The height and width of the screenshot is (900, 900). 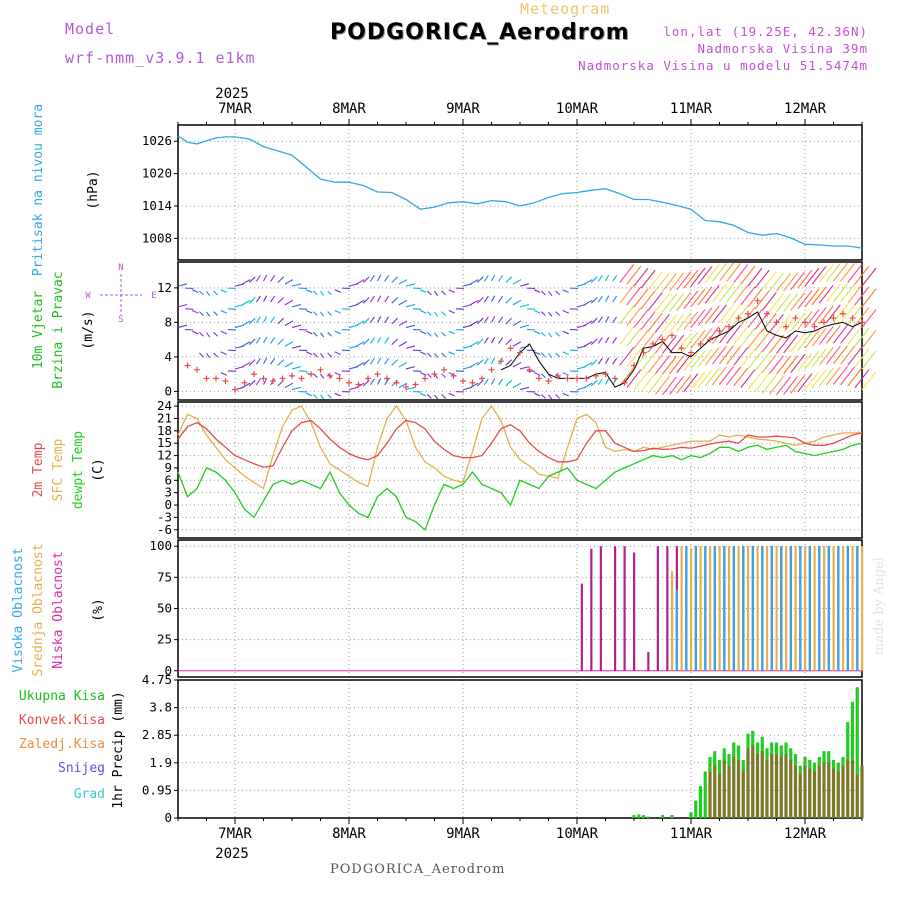 What do you see at coordinates (157, 205) in the screenshot?
I see `y-tick-label: 1014` at bounding box center [157, 205].